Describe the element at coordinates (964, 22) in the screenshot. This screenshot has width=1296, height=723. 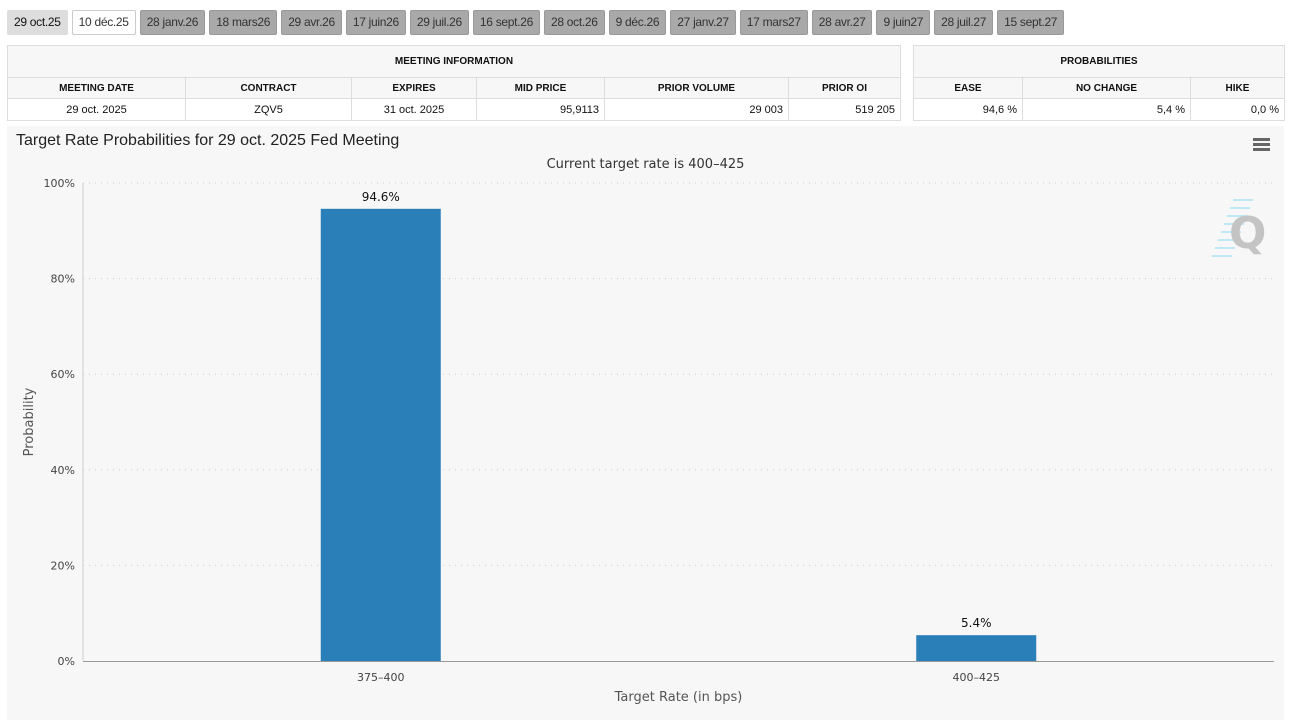
I see `meeting-tab: 28 juil.27` at that location.